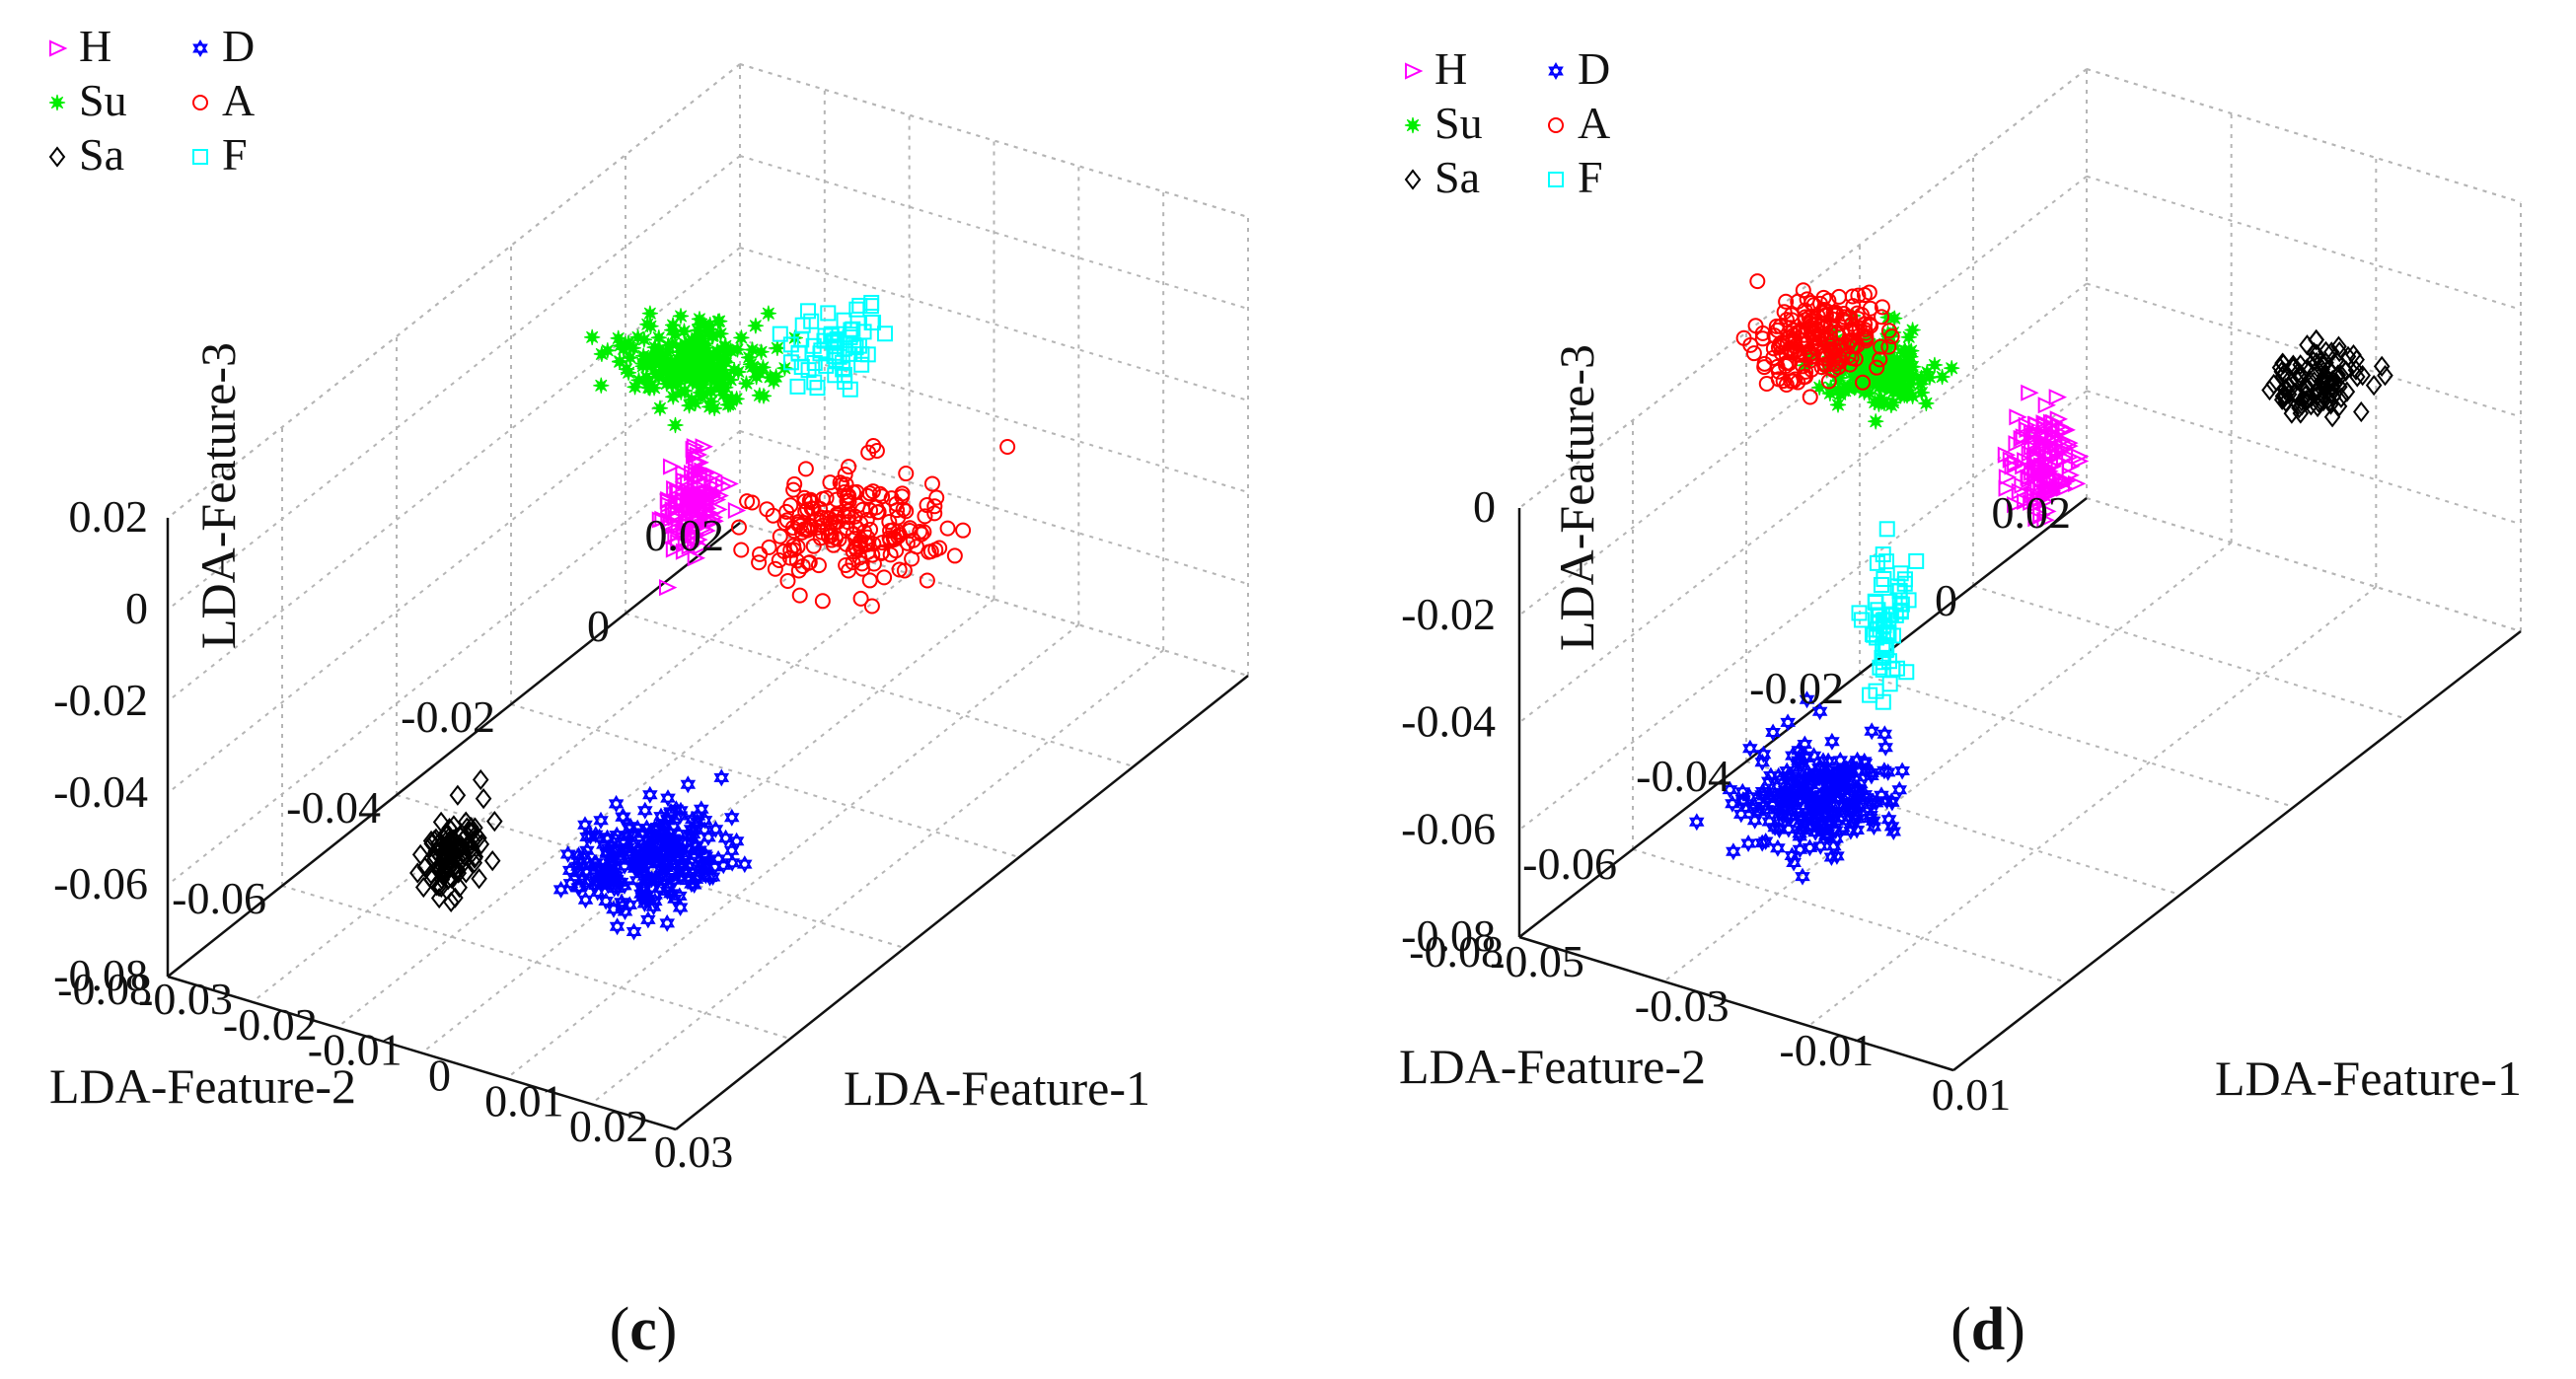 The height and width of the screenshot is (1379, 2576). I want to click on series-H-c, so click(699, 517).